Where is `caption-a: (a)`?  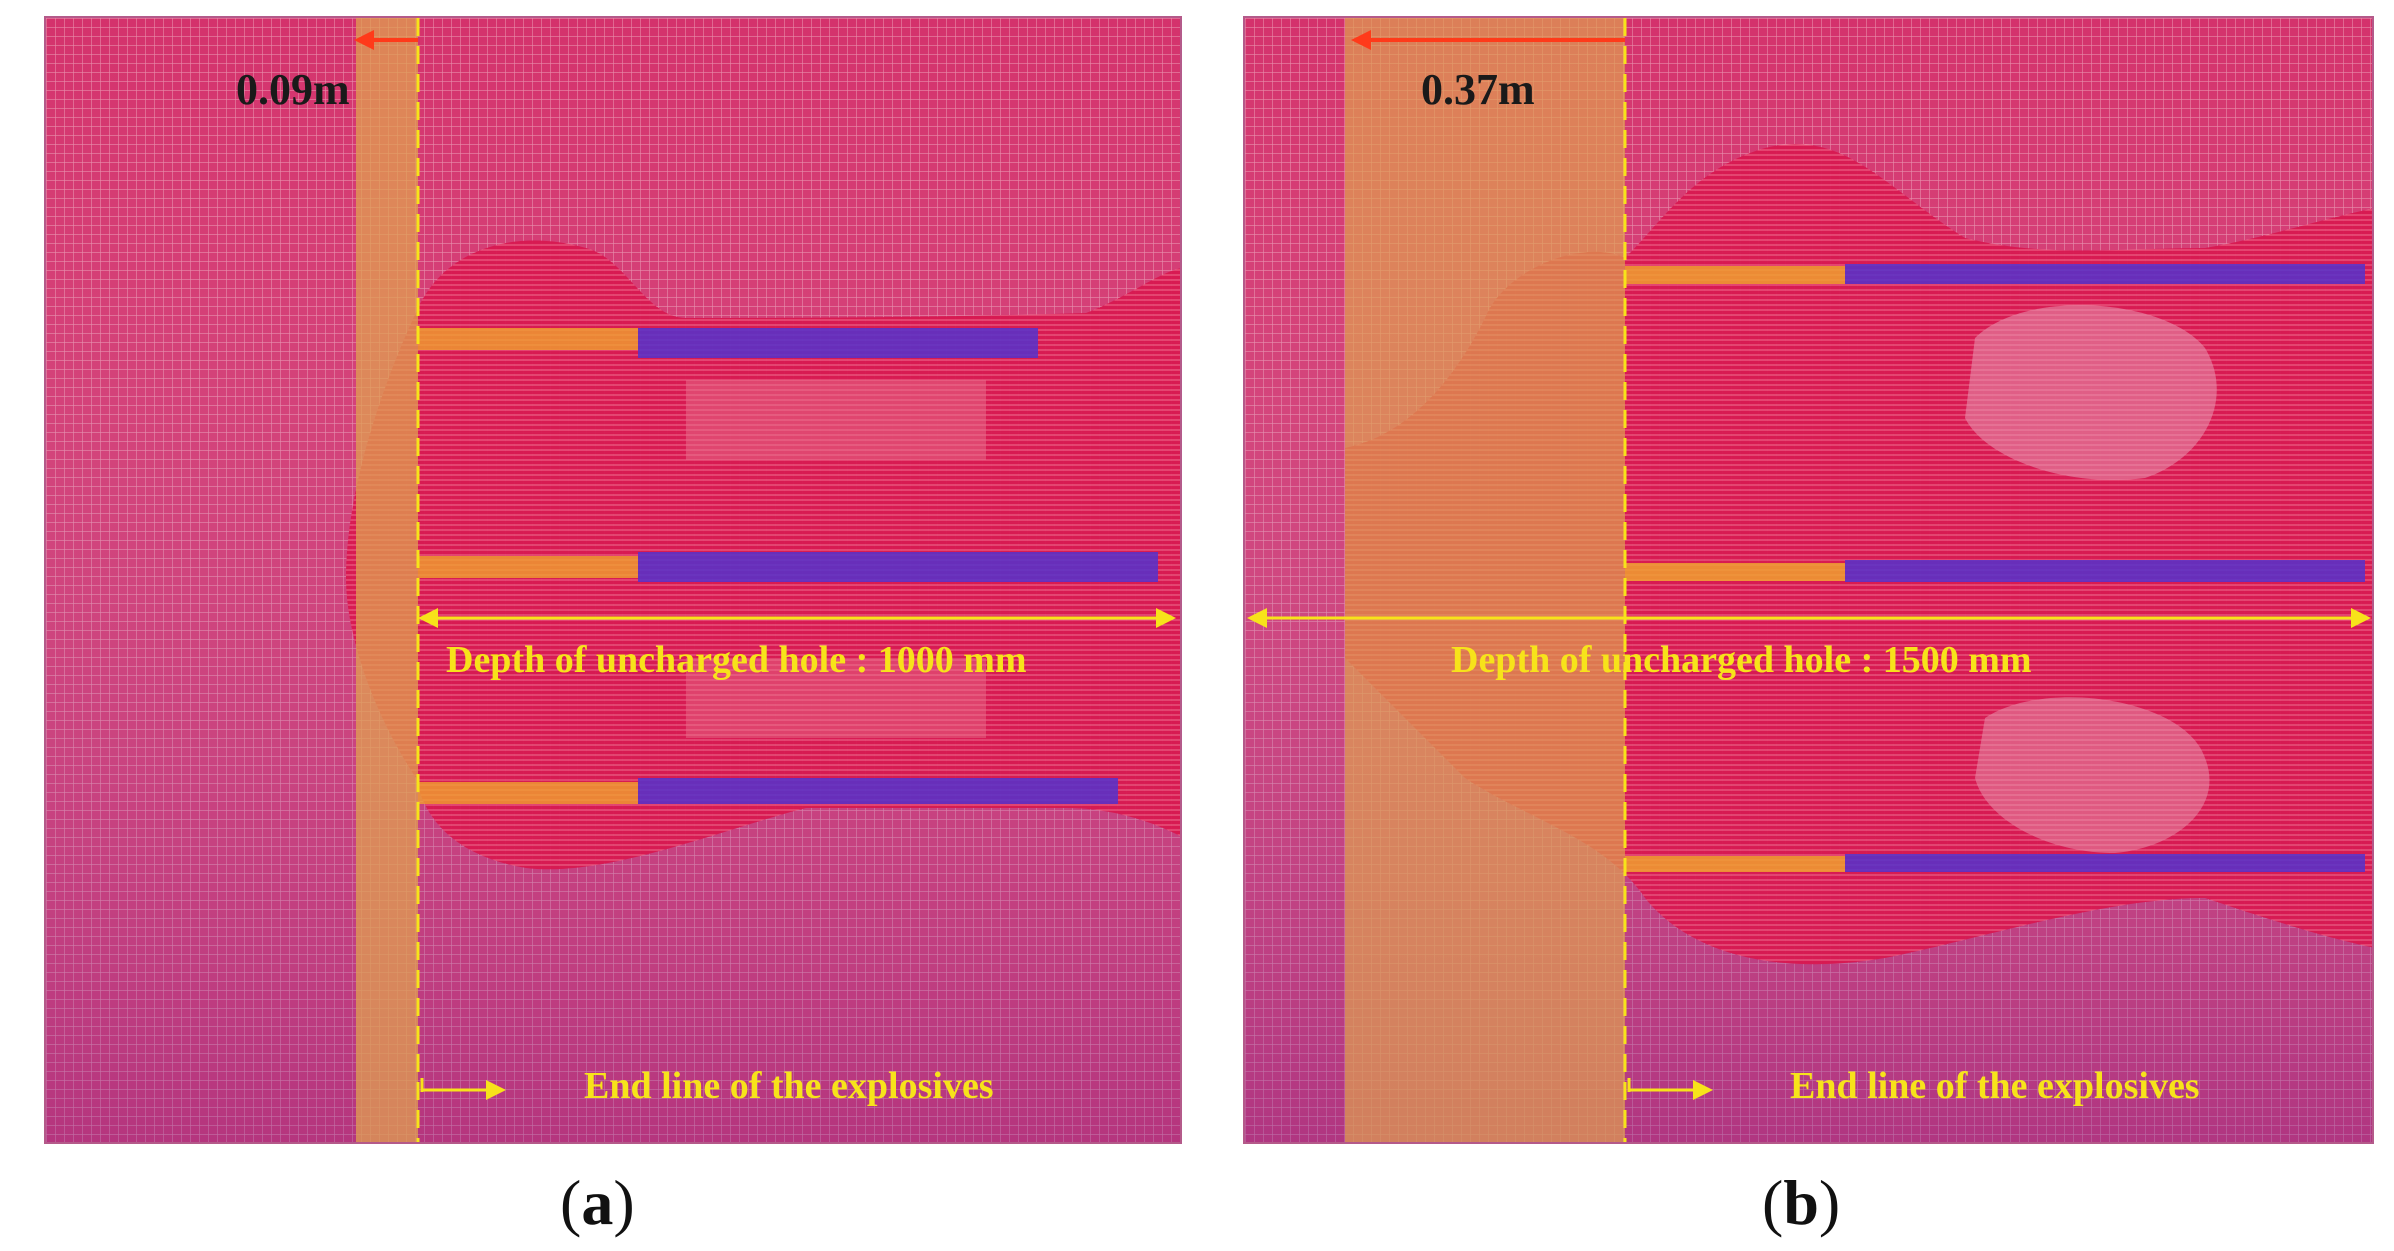 caption-a: (a) is located at coordinates (597, 1202).